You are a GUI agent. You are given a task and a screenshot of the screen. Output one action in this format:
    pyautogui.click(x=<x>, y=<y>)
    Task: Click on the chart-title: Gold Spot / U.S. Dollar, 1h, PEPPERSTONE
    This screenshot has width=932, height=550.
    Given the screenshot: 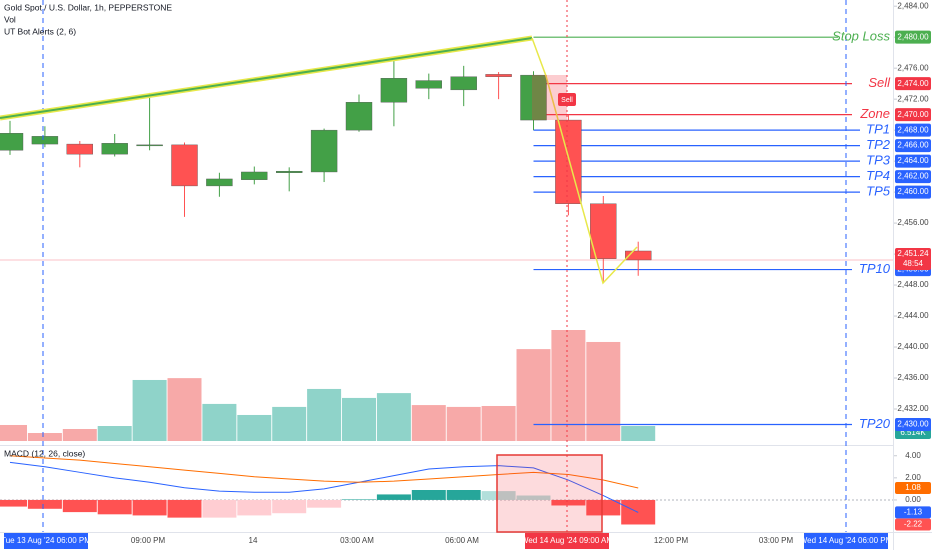 What is the action you would take?
    pyautogui.click(x=88, y=7)
    